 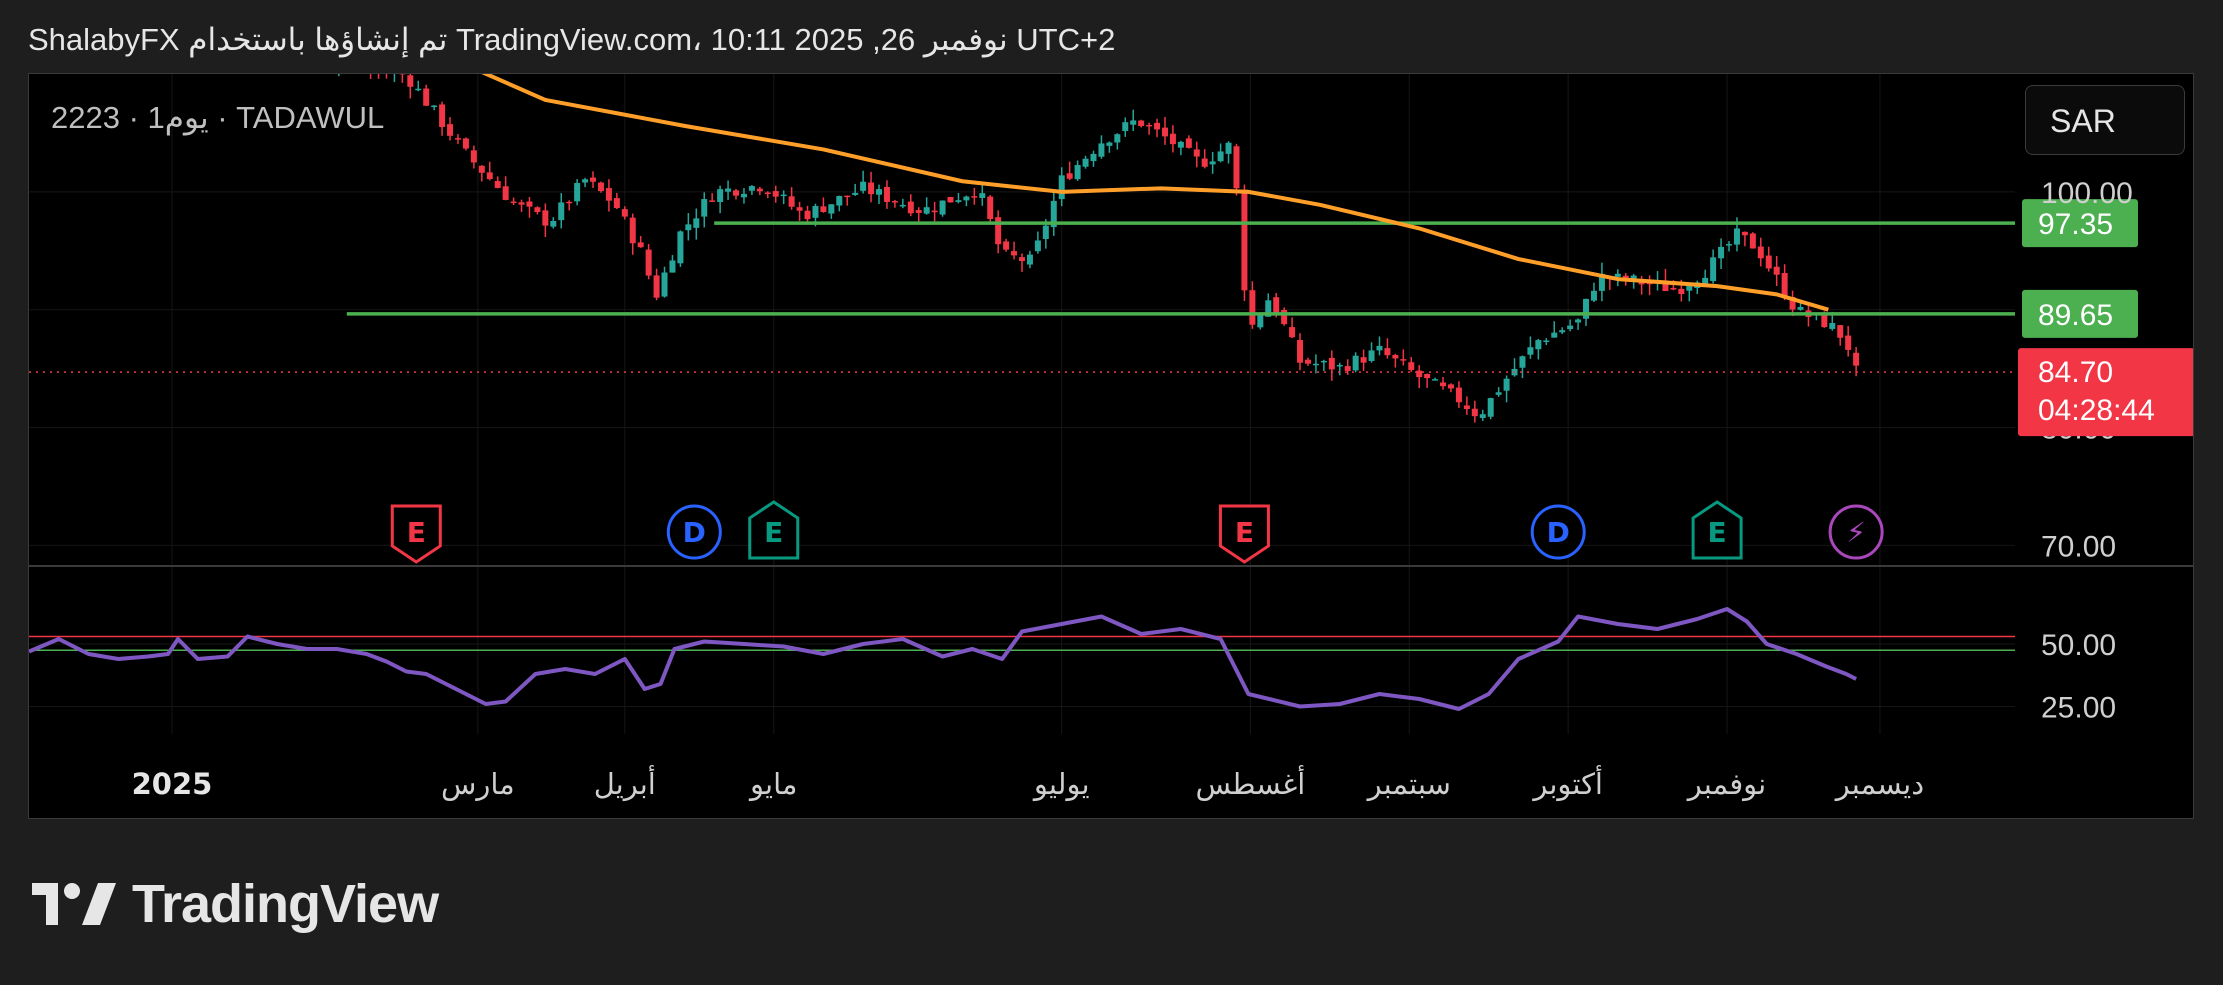 I want to click on time-axis-tick-label: 2025, so click(x=172, y=784).